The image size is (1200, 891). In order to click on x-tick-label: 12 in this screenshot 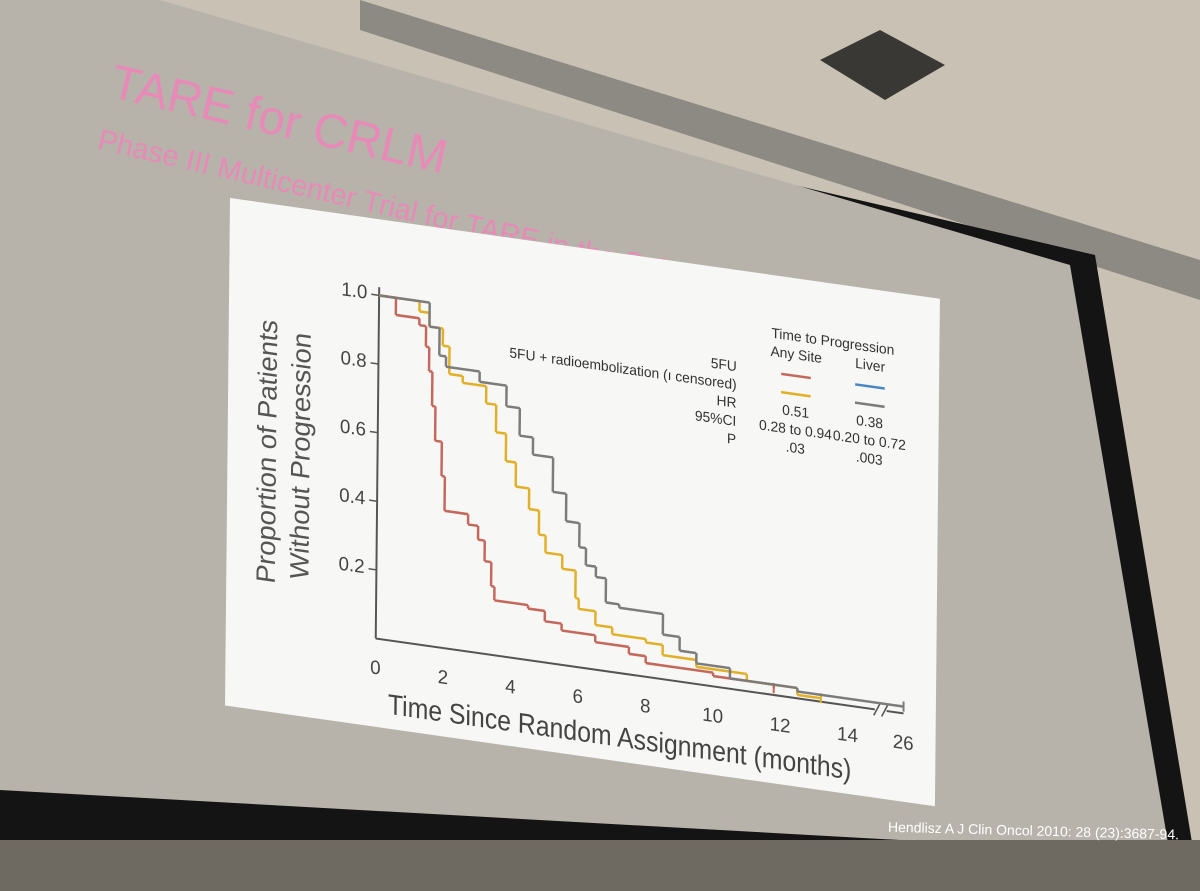, I will do `click(780, 726)`.